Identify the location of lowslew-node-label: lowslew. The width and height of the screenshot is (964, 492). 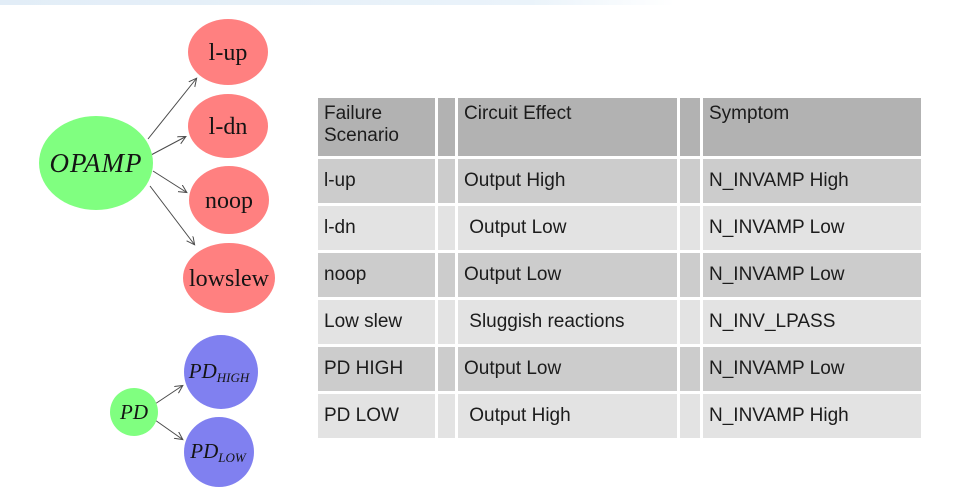
(229, 279).